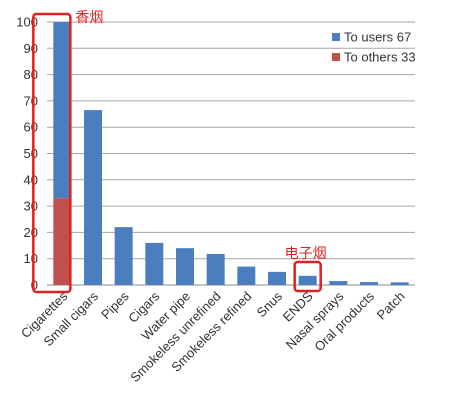 The height and width of the screenshot is (405, 465). What do you see at coordinates (31, 74) in the screenshot?
I see `y-tick-label: 80` at bounding box center [31, 74].